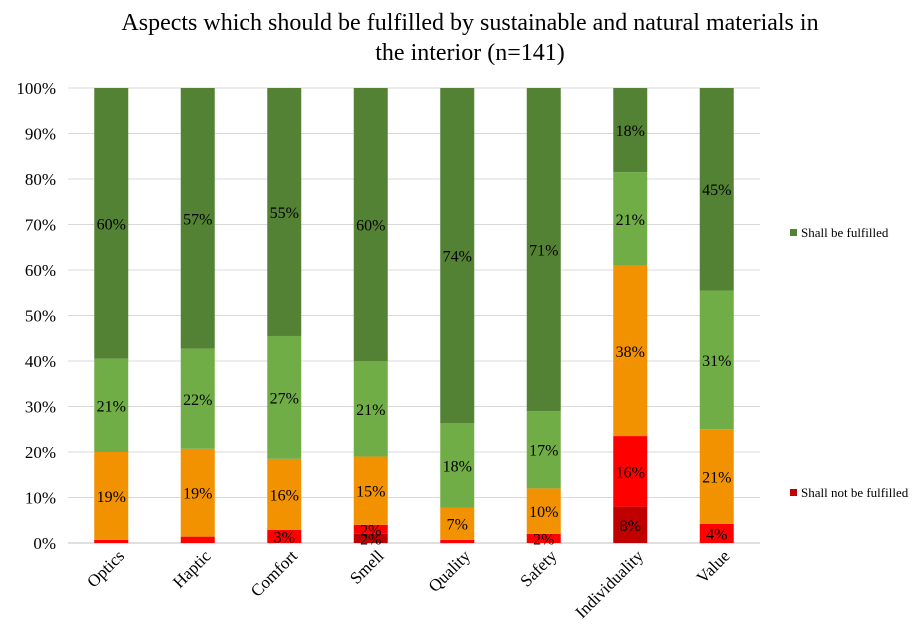 The image size is (922, 635). What do you see at coordinates (367, 567) in the screenshot?
I see `category-label: Smell` at bounding box center [367, 567].